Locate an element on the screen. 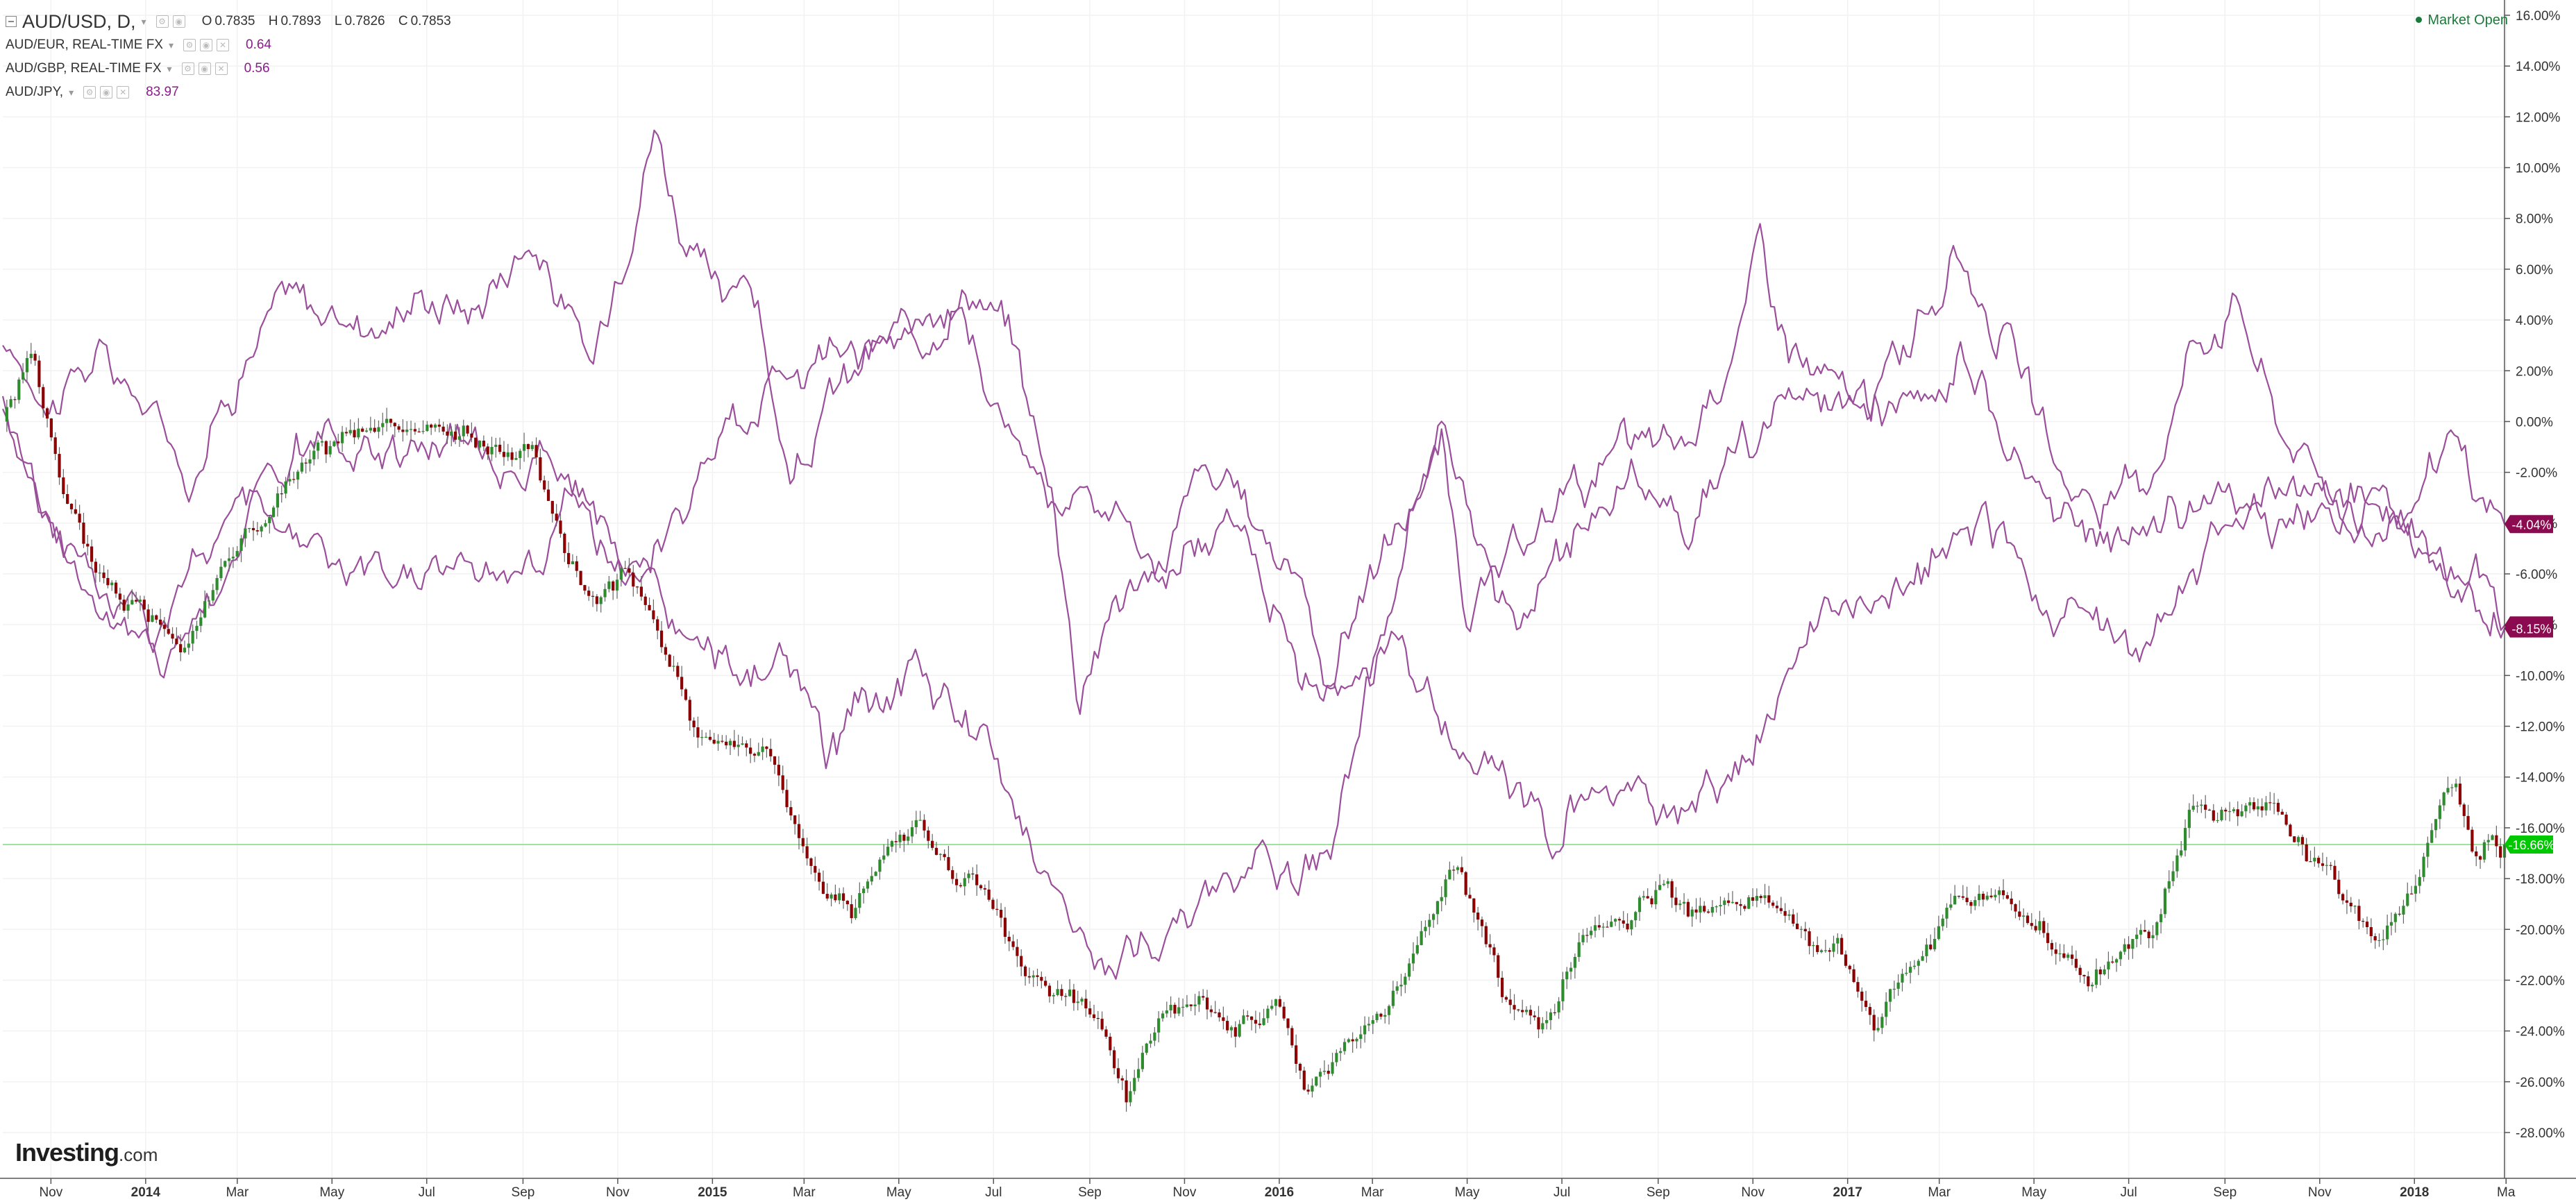  y-tick-label: -26.00% is located at coordinates (2540, 1083).